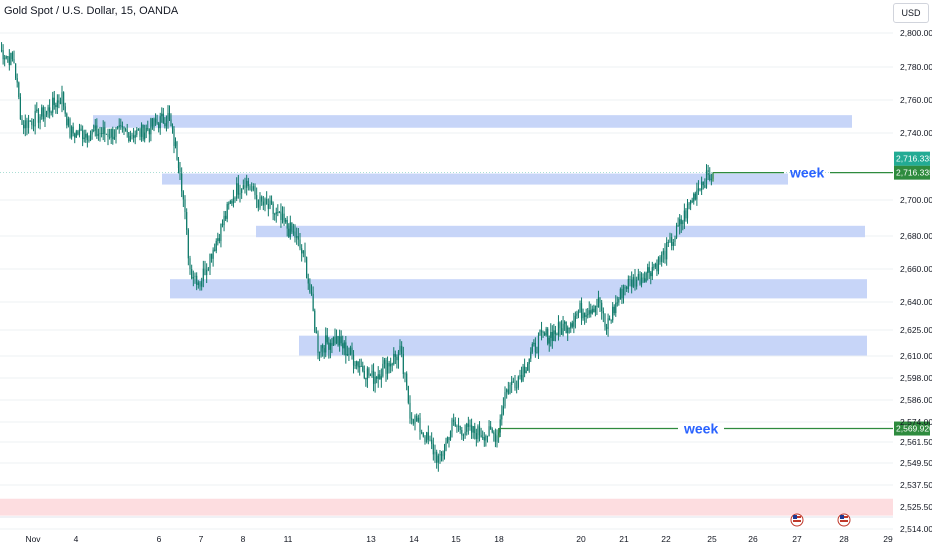  What do you see at coordinates (912, 428) in the screenshot?
I see `price-badge` at bounding box center [912, 428].